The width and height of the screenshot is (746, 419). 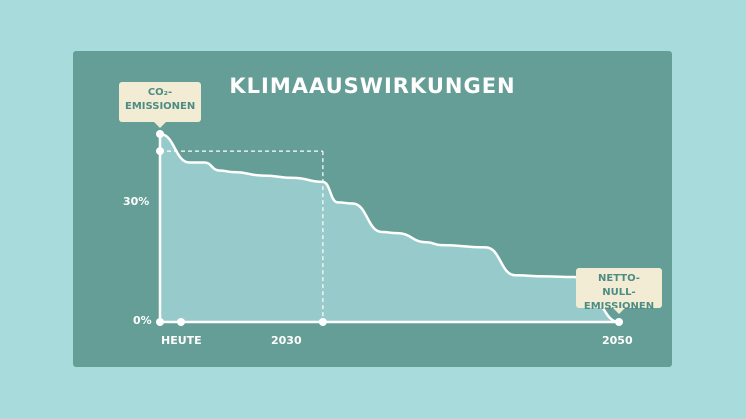 I want to click on co2-label-line2: EMISSIONEN, so click(x=160, y=106).